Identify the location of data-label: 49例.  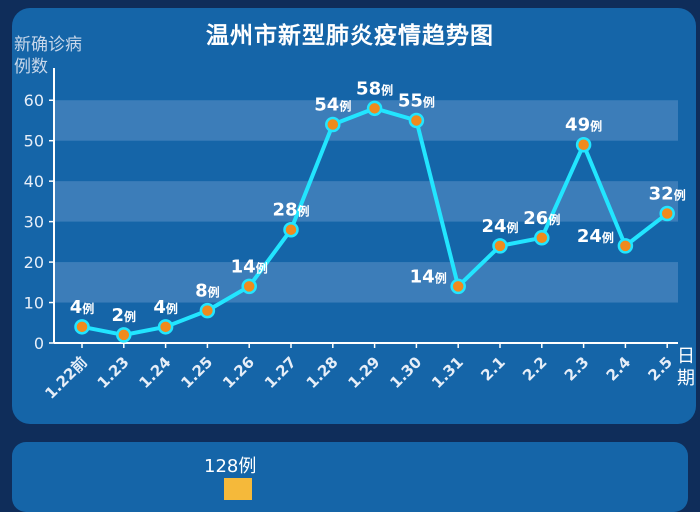
(583, 125).